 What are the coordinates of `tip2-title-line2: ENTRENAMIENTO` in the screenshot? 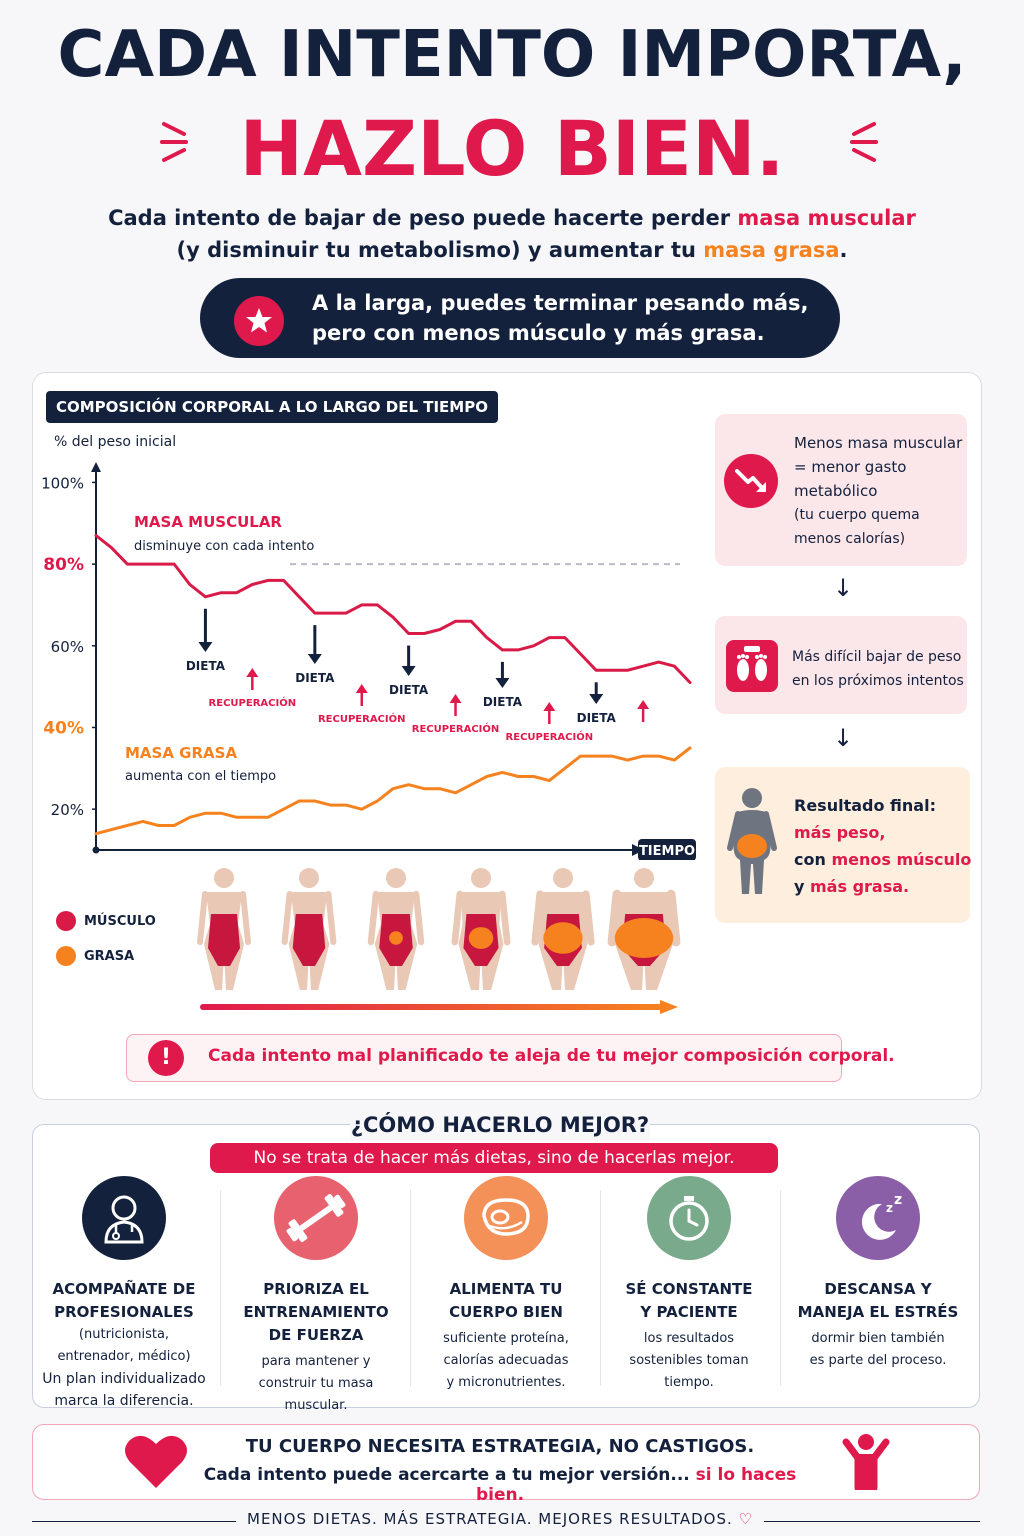 It's located at (316, 1312).